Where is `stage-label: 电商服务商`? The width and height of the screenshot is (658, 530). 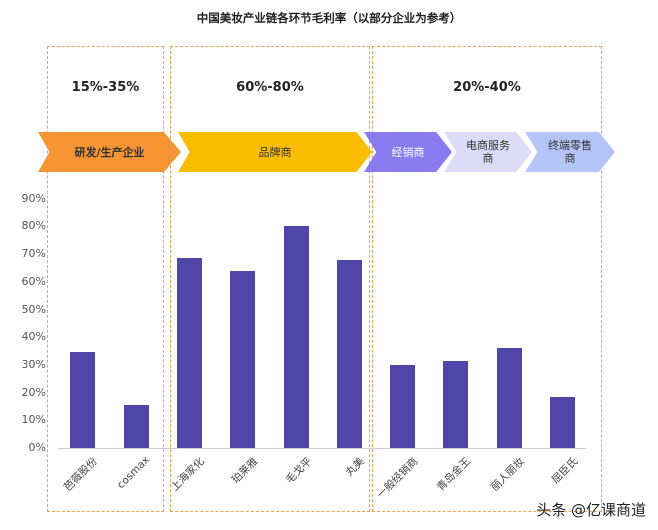
stage-label: 电商服务商 is located at coordinates (488, 152).